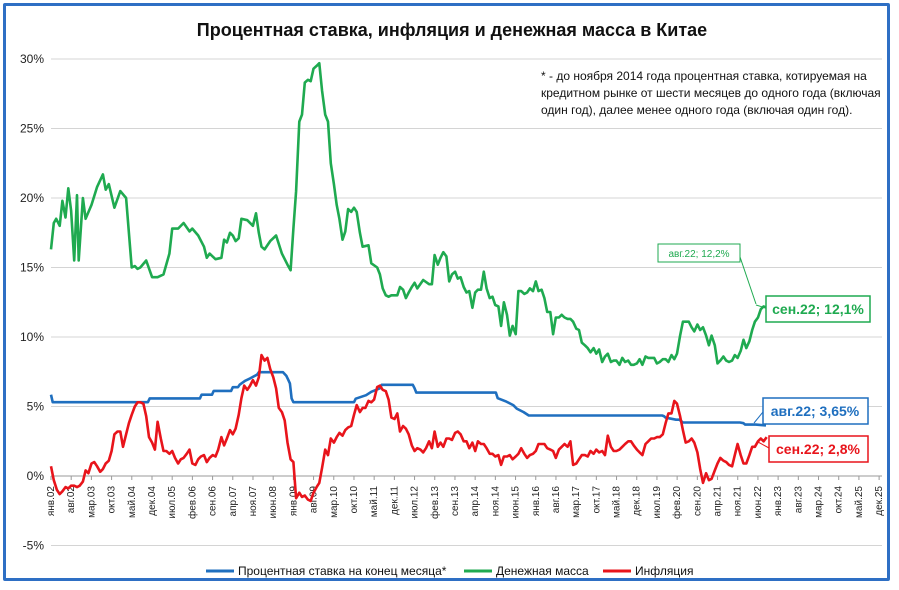  Describe the element at coordinates (542, 571) in the screenshot. I see `legend-label-m2: Денежная масса` at that location.